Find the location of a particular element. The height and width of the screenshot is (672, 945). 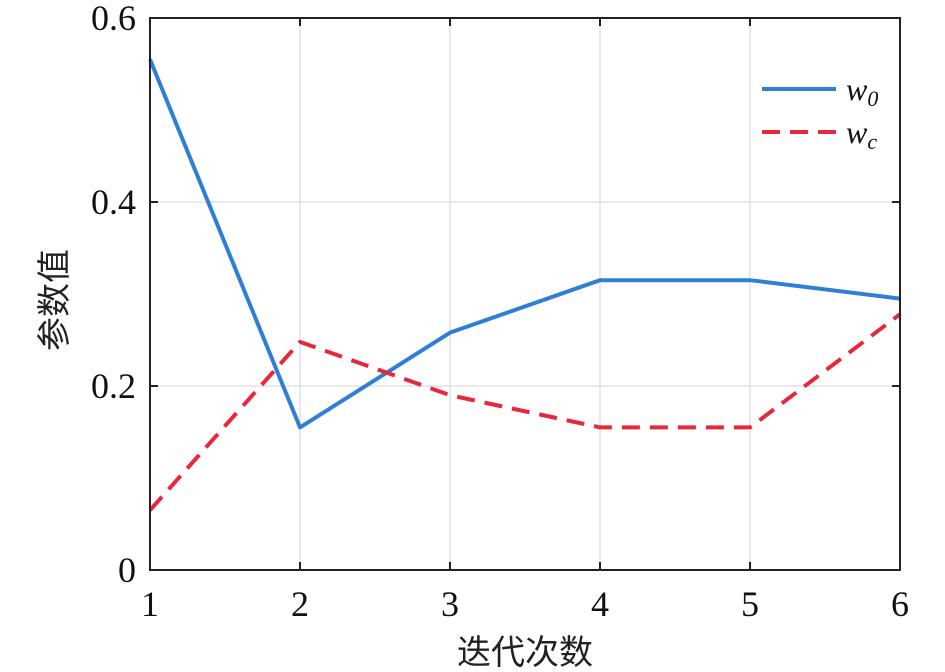

y-tick-label: 0 is located at coordinates (127, 570).